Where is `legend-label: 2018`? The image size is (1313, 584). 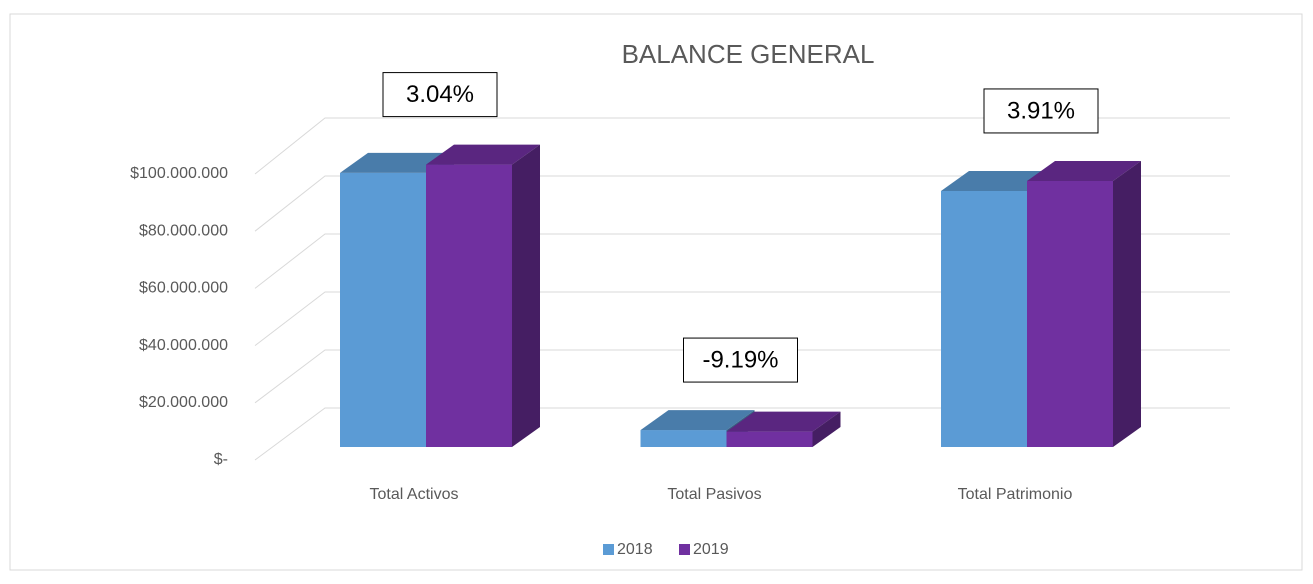 legend-label: 2018 is located at coordinates (635, 549).